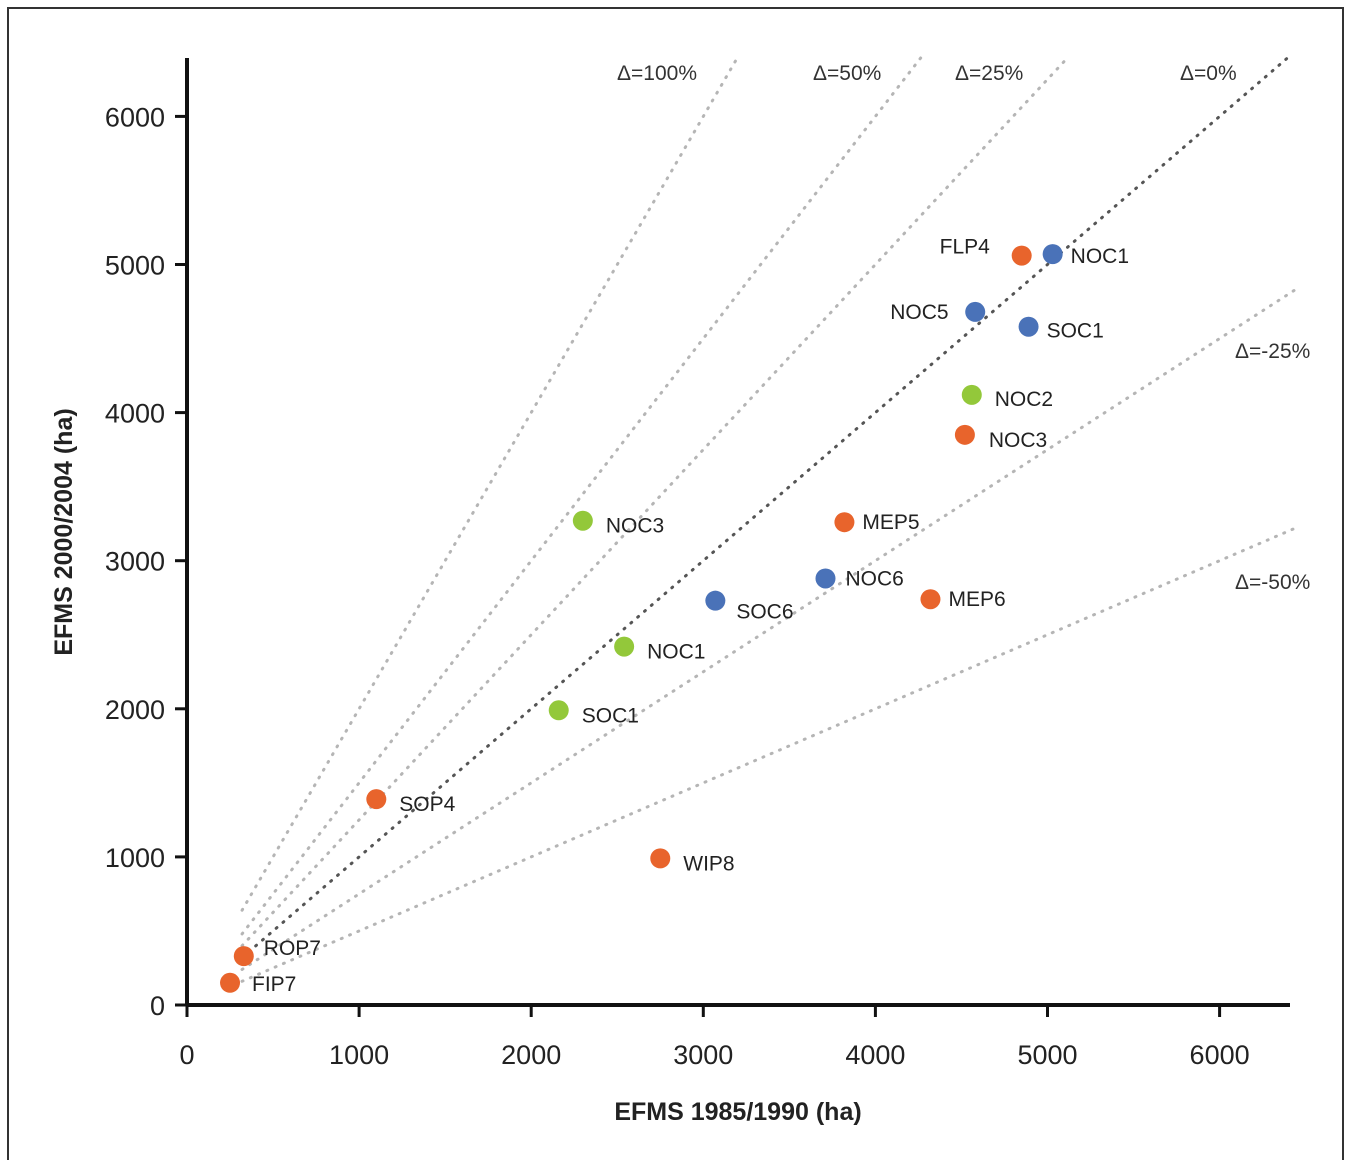  What do you see at coordinates (1208, 73) in the screenshot?
I see `reference-line-label: Δ=0%` at bounding box center [1208, 73].